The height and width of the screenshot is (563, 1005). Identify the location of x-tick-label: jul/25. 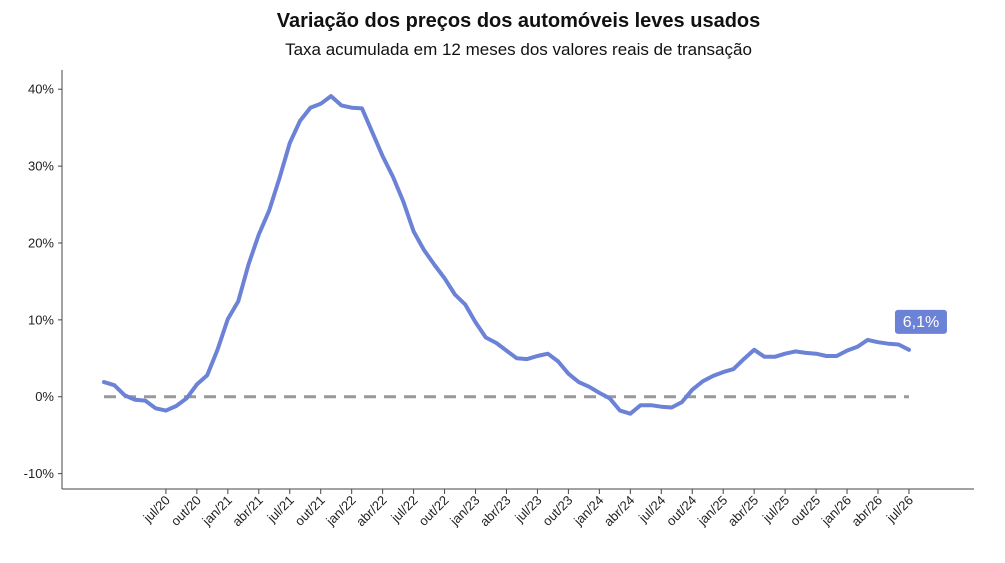
(775, 509).